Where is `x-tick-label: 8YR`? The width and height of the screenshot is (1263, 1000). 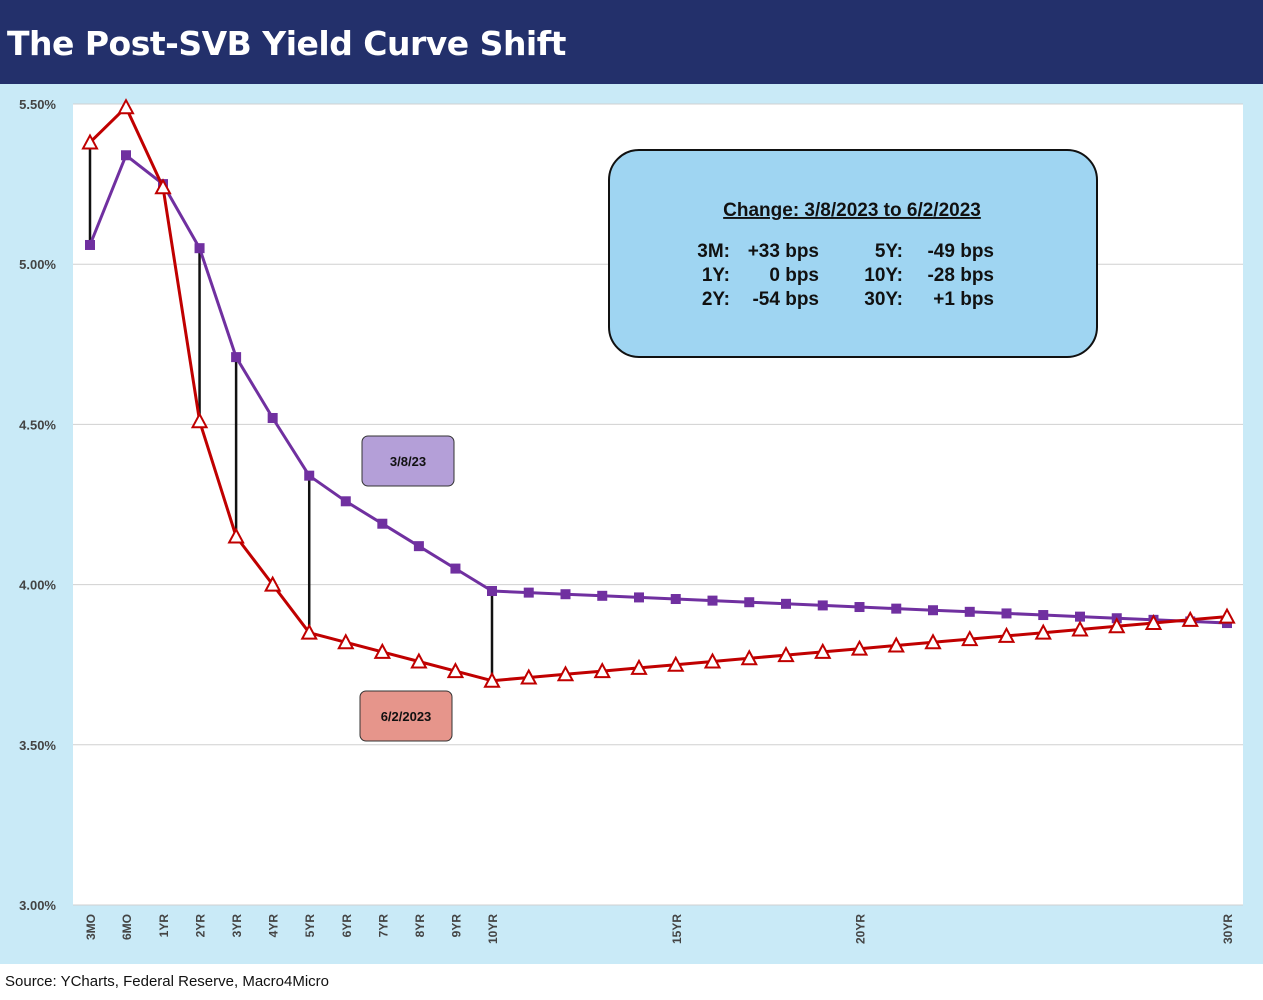 x-tick-label: 8YR is located at coordinates (420, 926).